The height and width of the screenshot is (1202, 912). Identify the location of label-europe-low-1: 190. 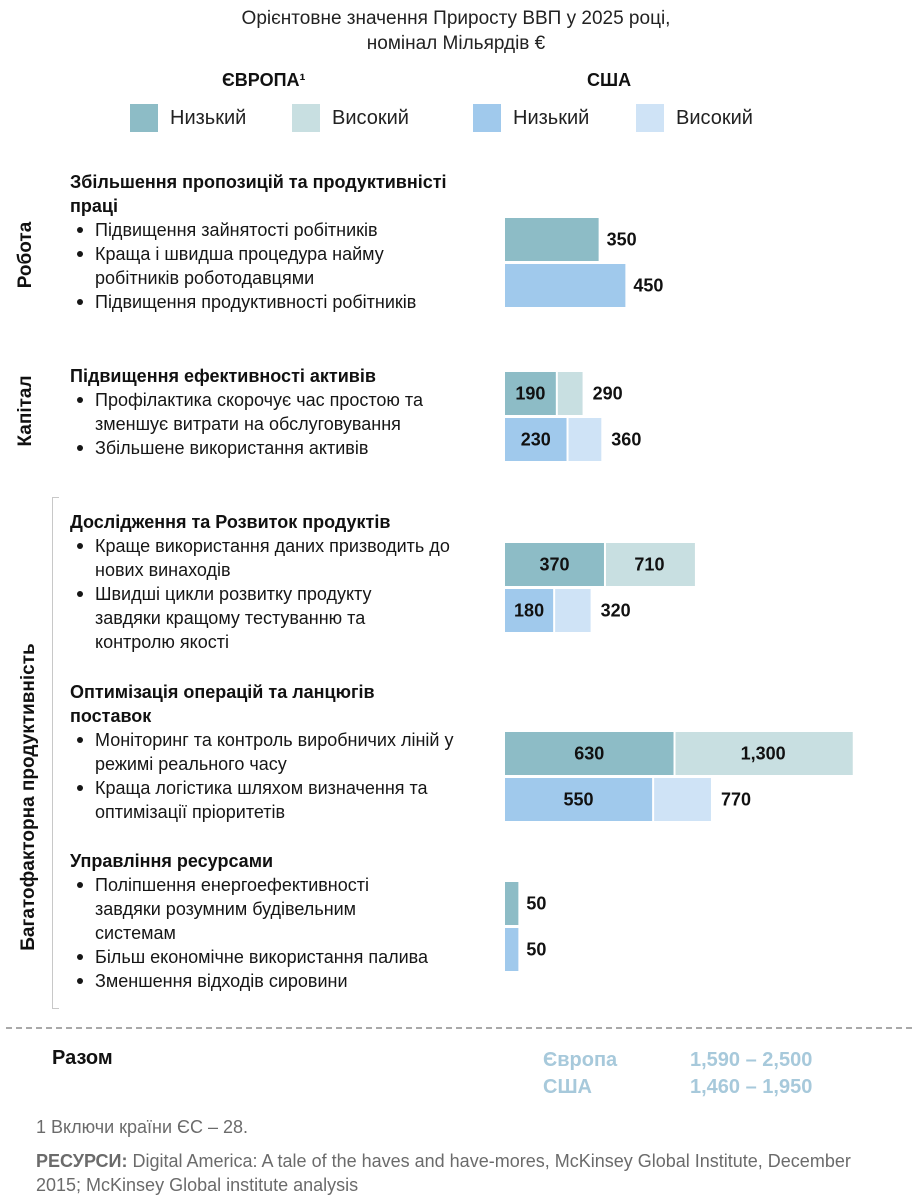
(530, 394).